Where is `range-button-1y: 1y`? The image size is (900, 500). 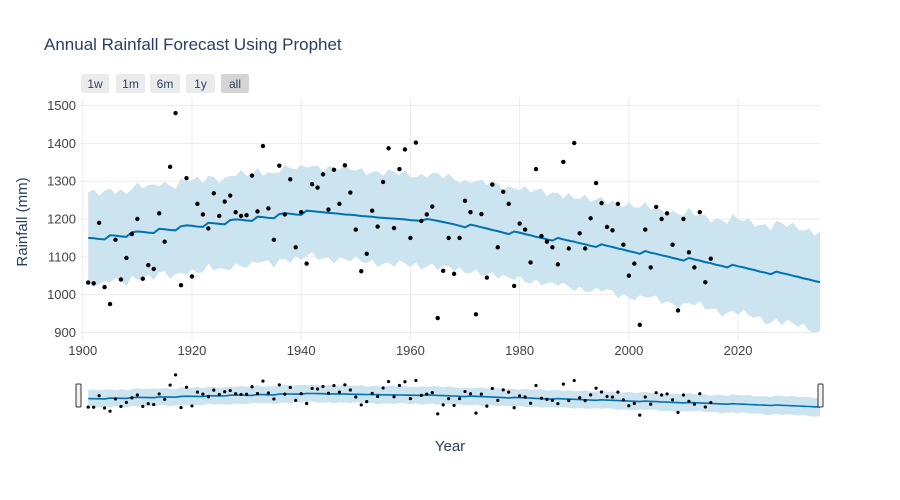 range-button-1y: 1y is located at coordinates (200, 83).